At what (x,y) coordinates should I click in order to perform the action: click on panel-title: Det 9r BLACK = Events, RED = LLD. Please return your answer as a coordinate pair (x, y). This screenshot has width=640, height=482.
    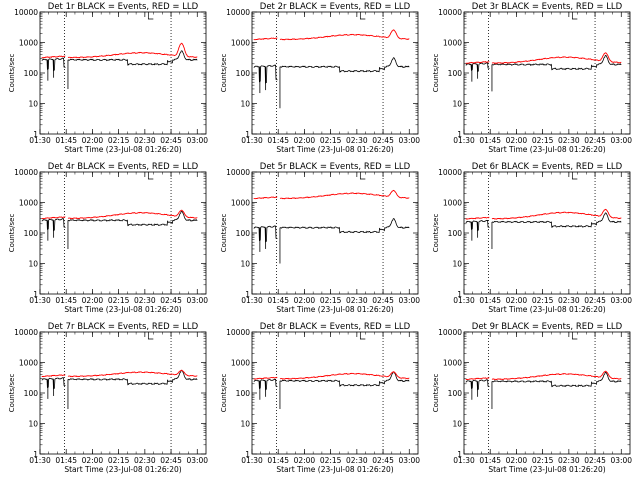
    Looking at the image, I should click on (547, 327).